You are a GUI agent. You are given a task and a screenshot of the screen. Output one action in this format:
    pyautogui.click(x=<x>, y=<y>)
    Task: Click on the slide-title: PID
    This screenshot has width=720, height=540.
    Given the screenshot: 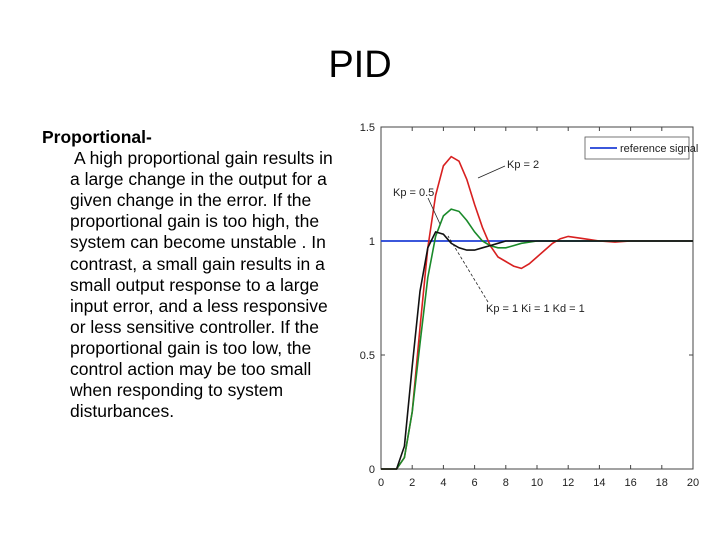 What is the action you would take?
    pyautogui.click(x=360, y=65)
    